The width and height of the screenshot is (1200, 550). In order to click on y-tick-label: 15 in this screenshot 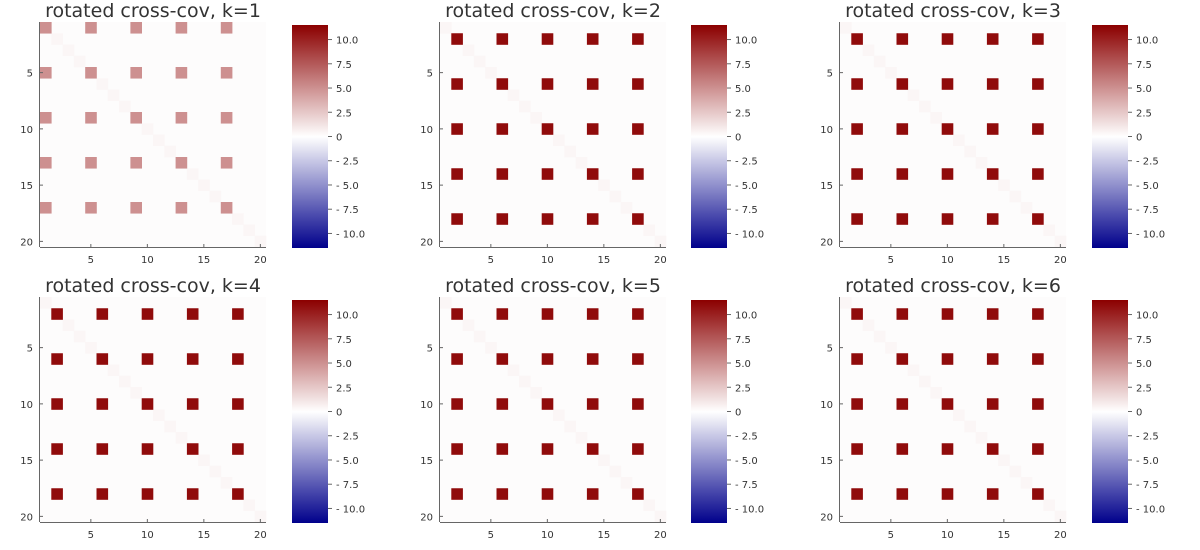, I will do `click(26, 461)`.